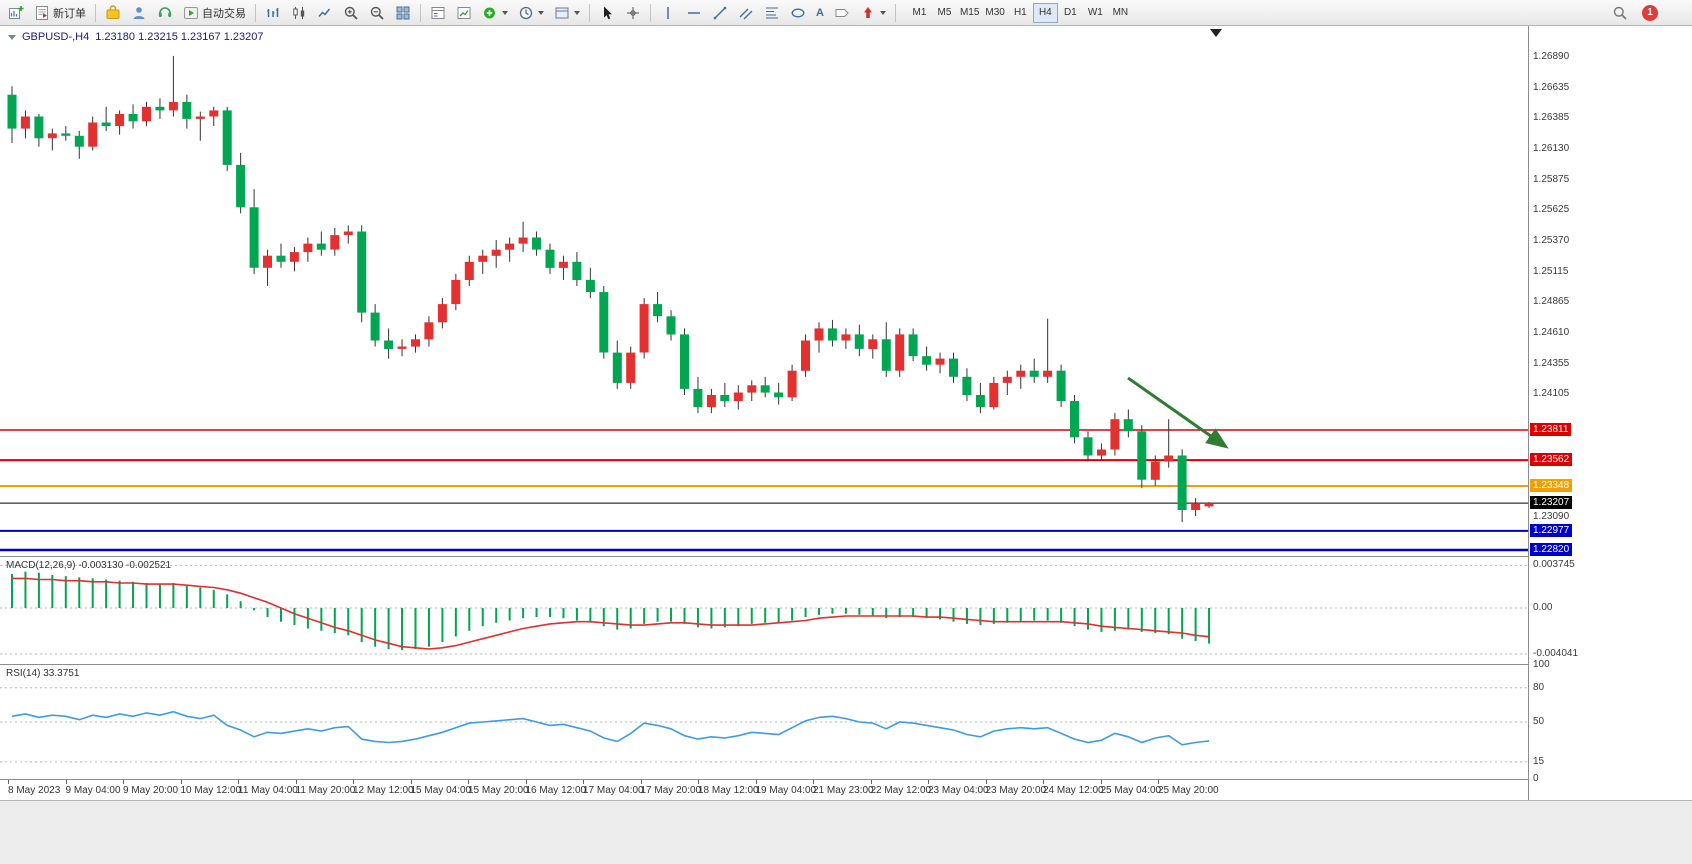 Image resolution: width=1692 pixels, height=864 pixels. I want to click on timeframe-button-H1: H1, so click(1020, 13).